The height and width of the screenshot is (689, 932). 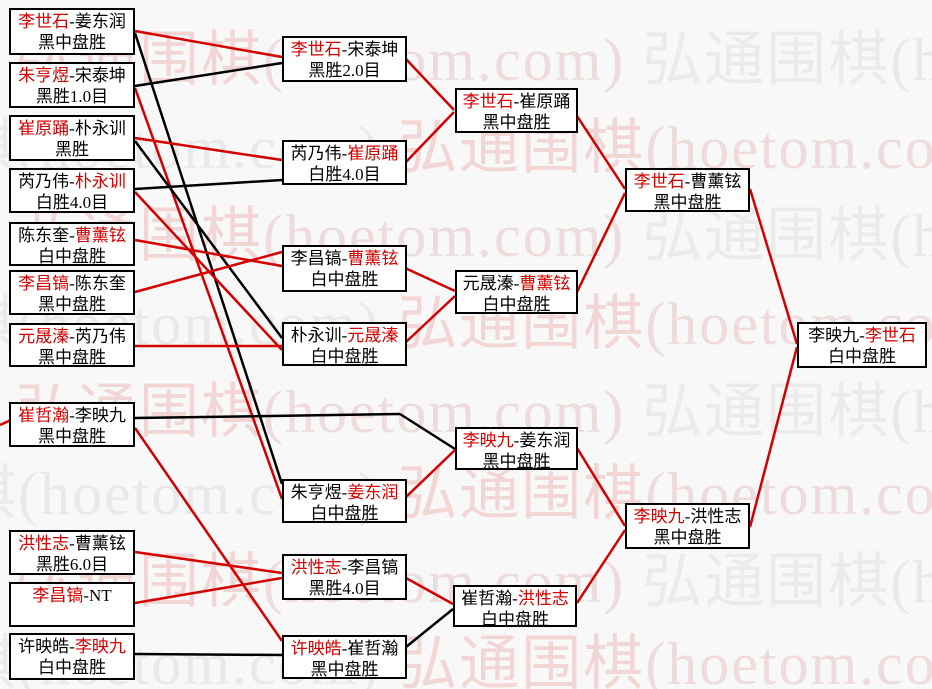 I want to click on match-box-E1: 李映九-李世石 白中盘胜, so click(x=862, y=345).